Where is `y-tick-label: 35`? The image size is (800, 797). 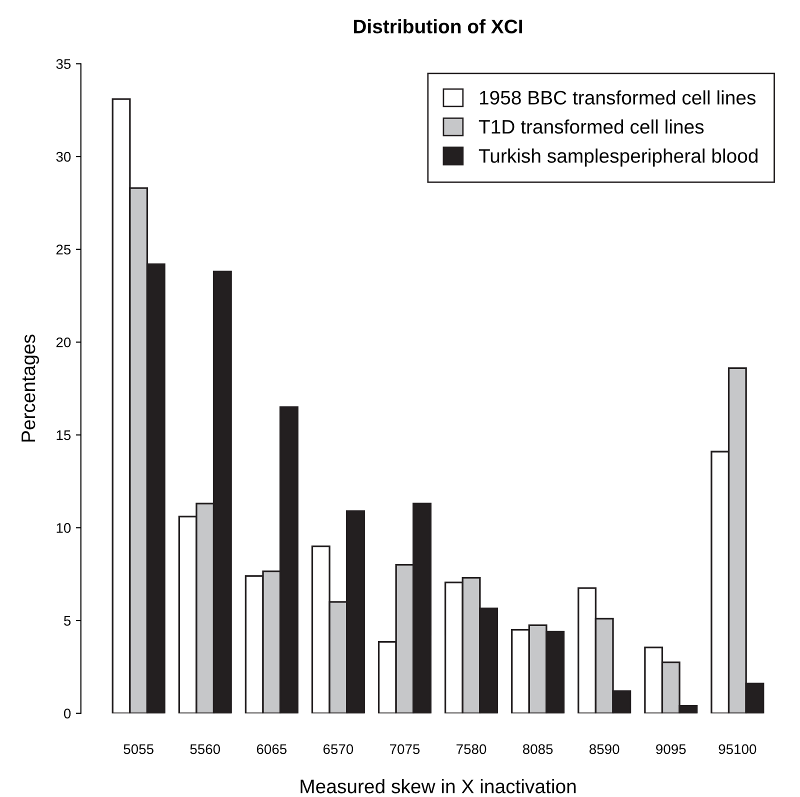
y-tick-label: 35 is located at coordinates (63, 64).